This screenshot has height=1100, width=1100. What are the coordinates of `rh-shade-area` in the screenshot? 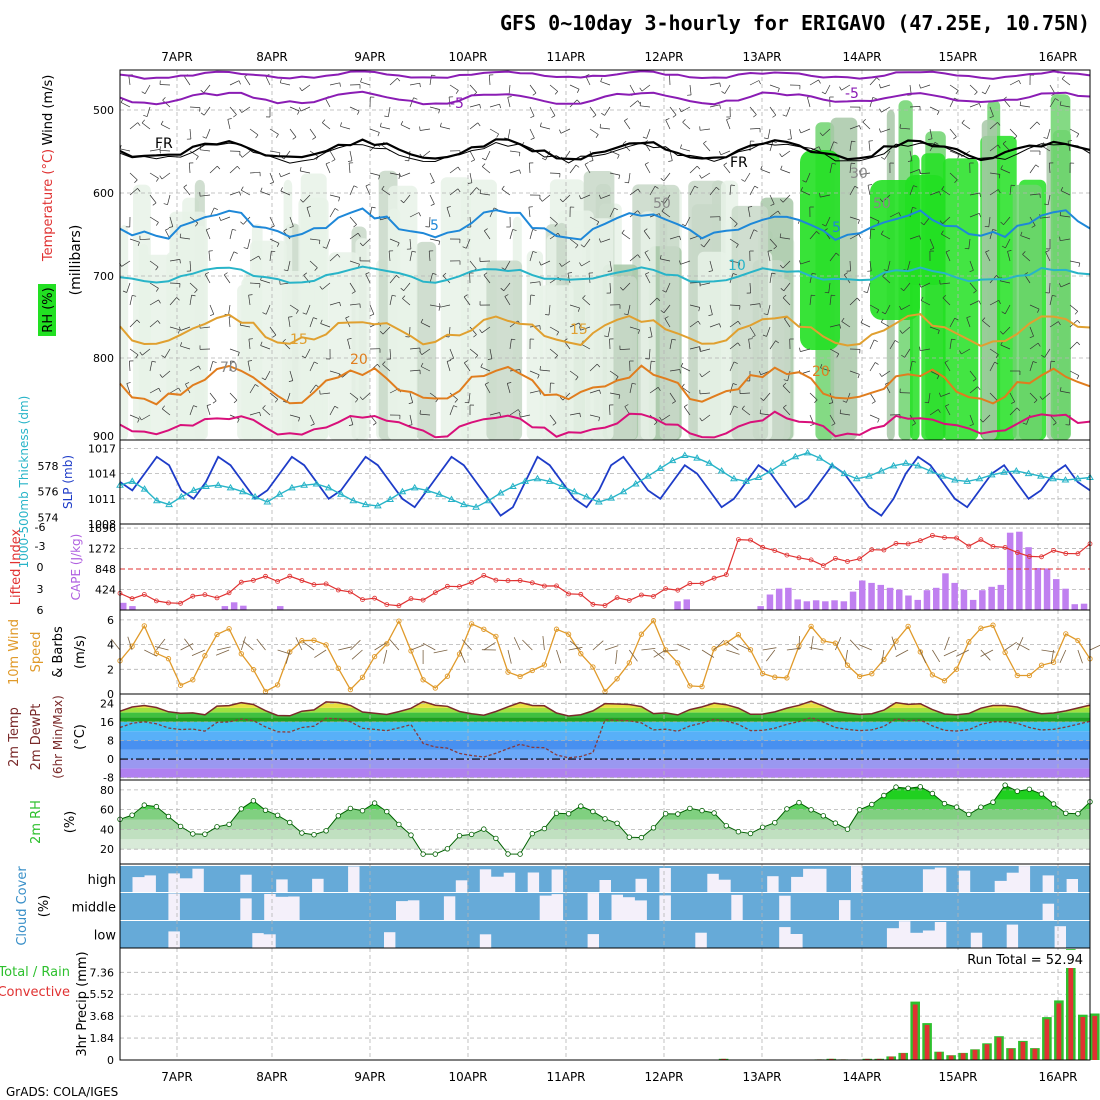 It's located at (142, 312).